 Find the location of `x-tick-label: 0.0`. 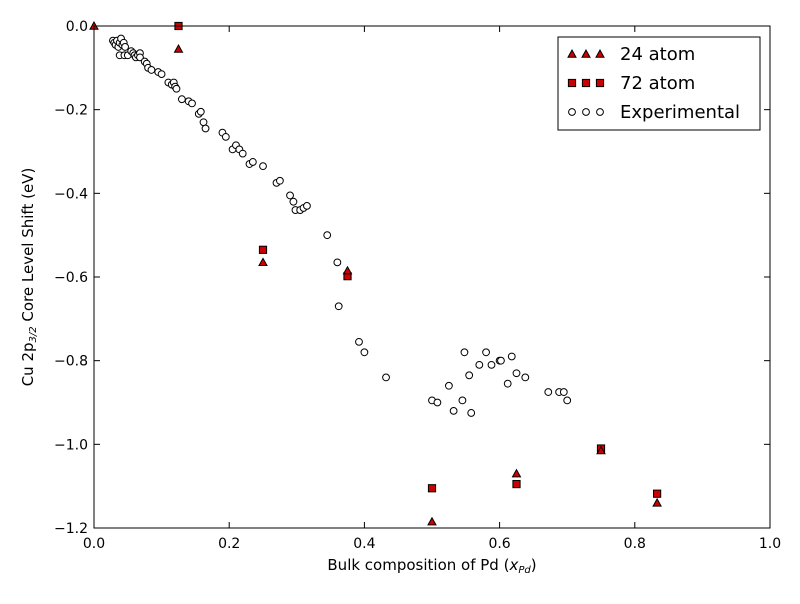

x-tick-label: 0.0 is located at coordinates (94, 544).